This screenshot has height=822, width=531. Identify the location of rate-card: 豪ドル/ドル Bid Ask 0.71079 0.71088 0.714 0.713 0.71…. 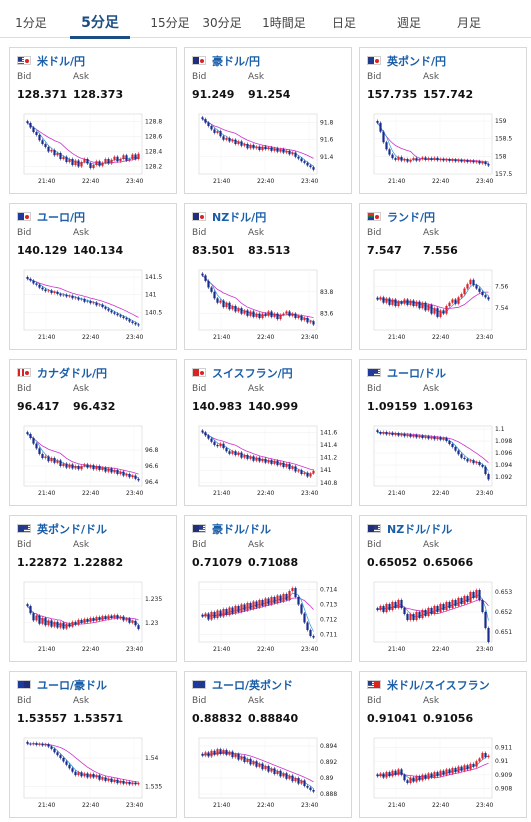
(268, 588).